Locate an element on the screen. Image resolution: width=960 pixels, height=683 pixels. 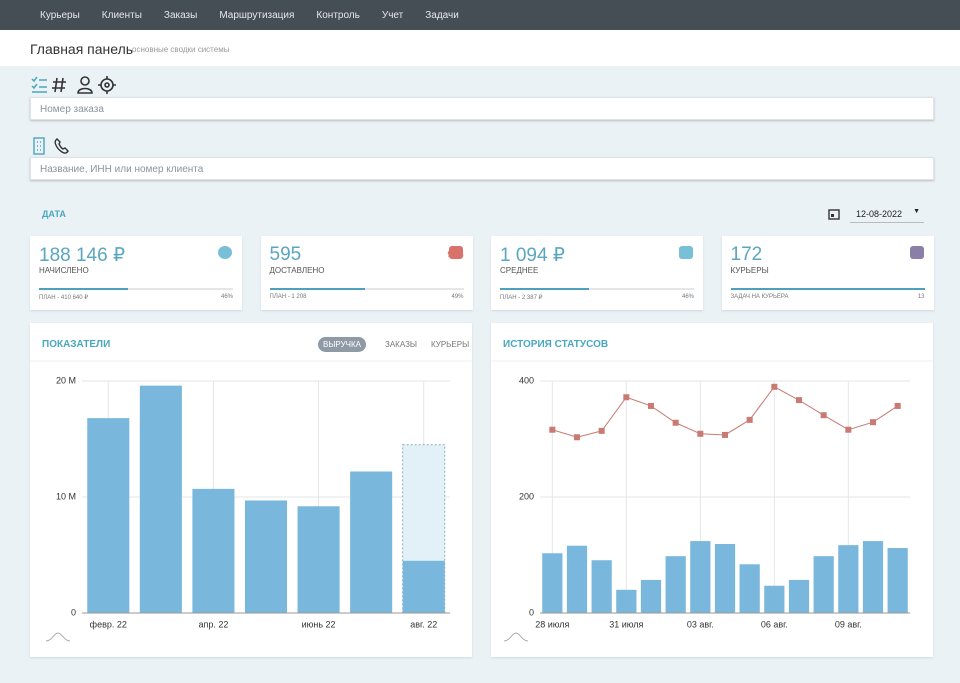
kpi-plan: ЗАДАЧ НА КУРЬЕРА is located at coordinates (759, 297).